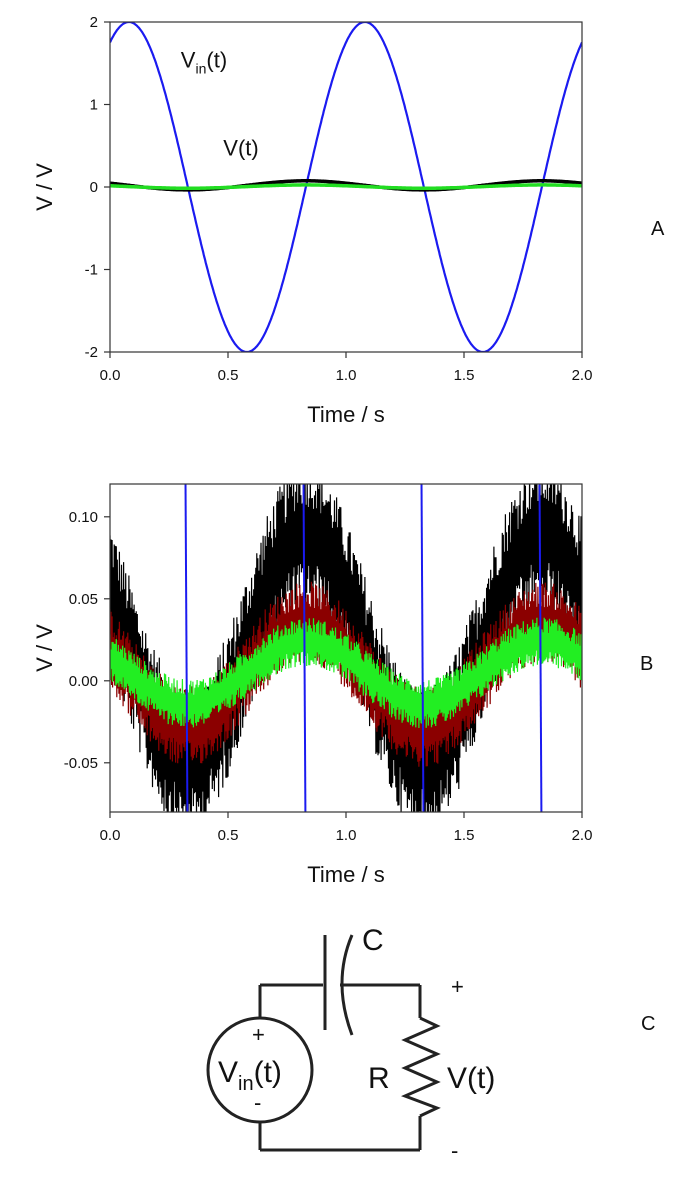 The height and width of the screenshot is (1197, 697). I want to click on resistor-label: R, so click(379, 1078).